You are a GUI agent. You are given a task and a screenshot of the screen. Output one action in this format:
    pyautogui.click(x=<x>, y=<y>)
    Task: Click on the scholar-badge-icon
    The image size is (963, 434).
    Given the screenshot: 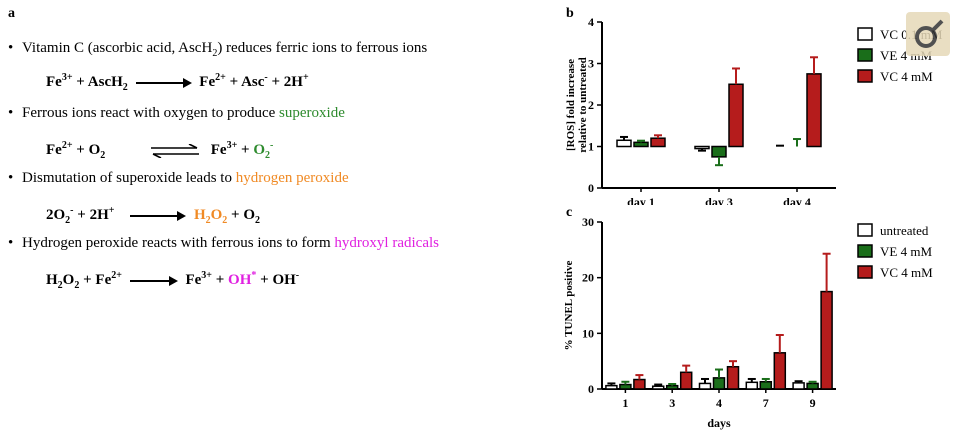 What is the action you would take?
    pyautogui.click(x=928, y=34)
    